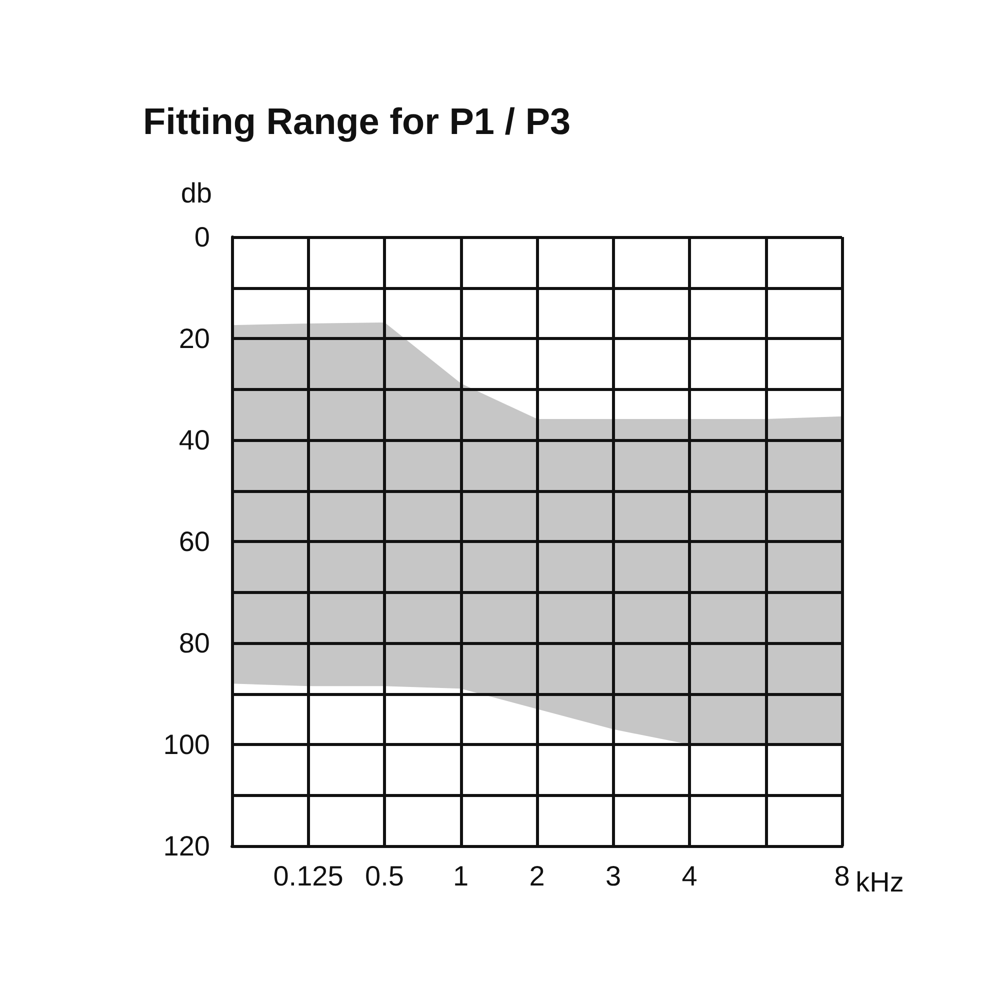 This screenshot has width=1000, height=1000. Describe the element at coordinates (202, 237) in the screenshot. I see `y-tick-label: 0` at that location.